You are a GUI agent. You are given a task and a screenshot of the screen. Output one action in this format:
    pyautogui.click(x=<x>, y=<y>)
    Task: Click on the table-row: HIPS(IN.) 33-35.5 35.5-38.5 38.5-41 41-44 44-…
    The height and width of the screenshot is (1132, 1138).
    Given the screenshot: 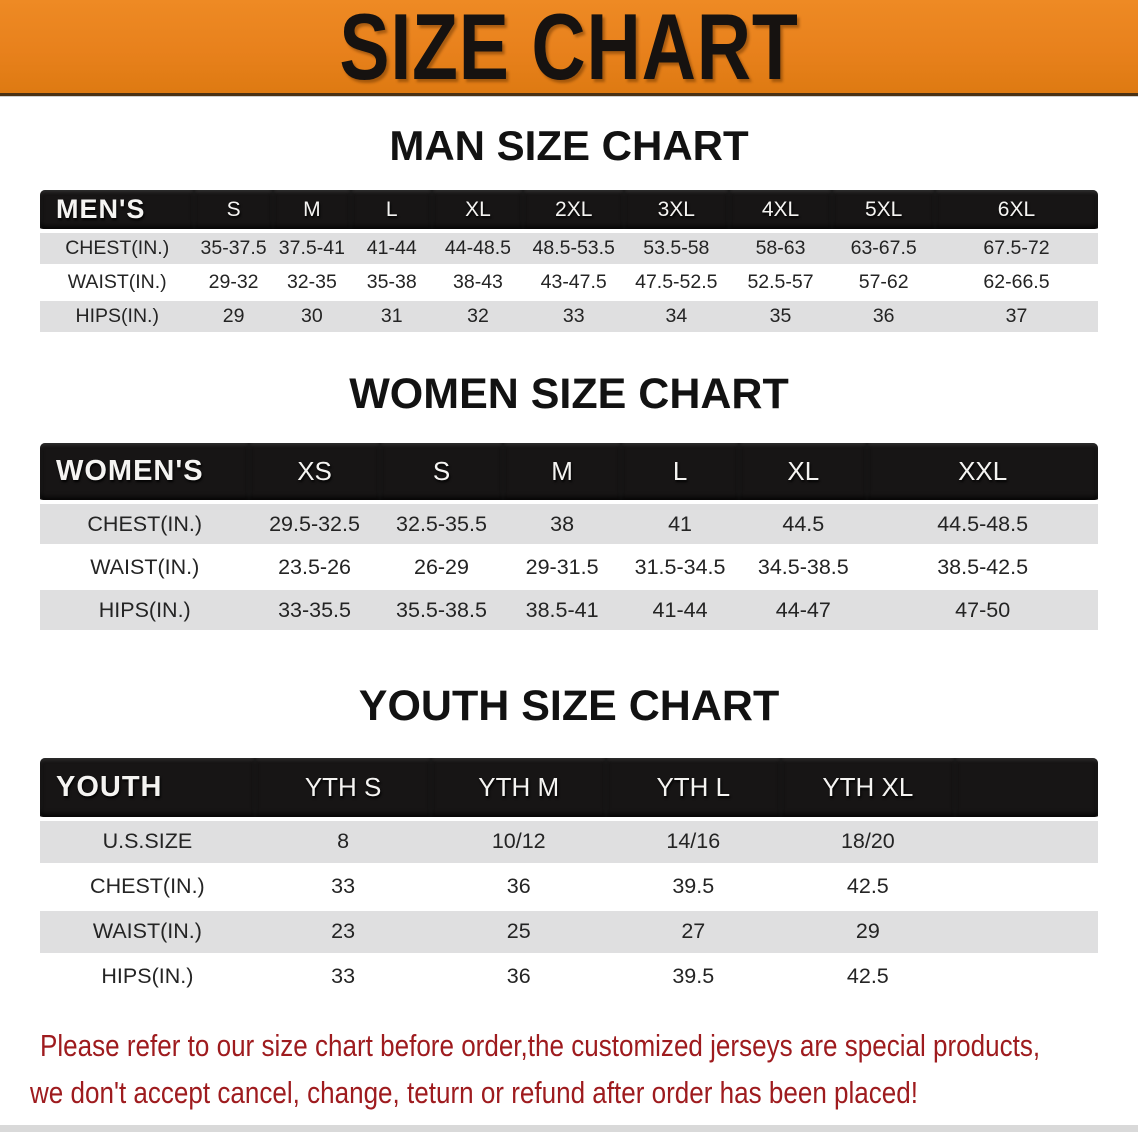 What is the action you would take?
    pyautogui.click(x=569, y=612)
    